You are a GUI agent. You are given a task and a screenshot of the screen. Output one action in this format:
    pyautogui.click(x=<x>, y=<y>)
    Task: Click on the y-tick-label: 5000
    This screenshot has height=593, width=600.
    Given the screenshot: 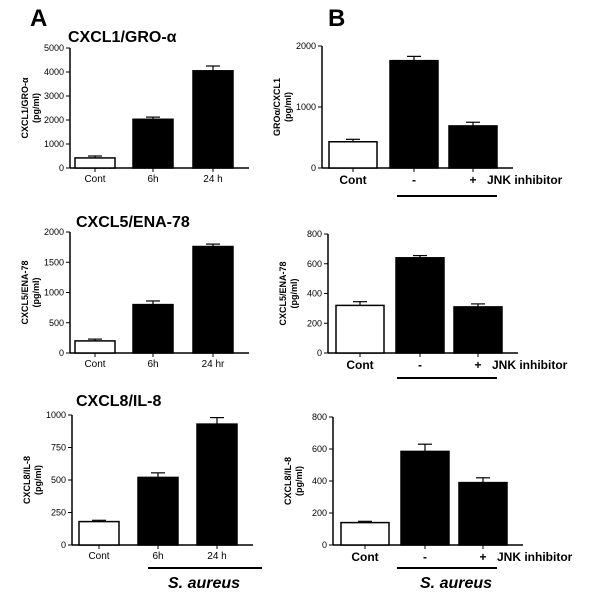 What is the action you would take?
    pyautogui.click(x=54, y=48)
    